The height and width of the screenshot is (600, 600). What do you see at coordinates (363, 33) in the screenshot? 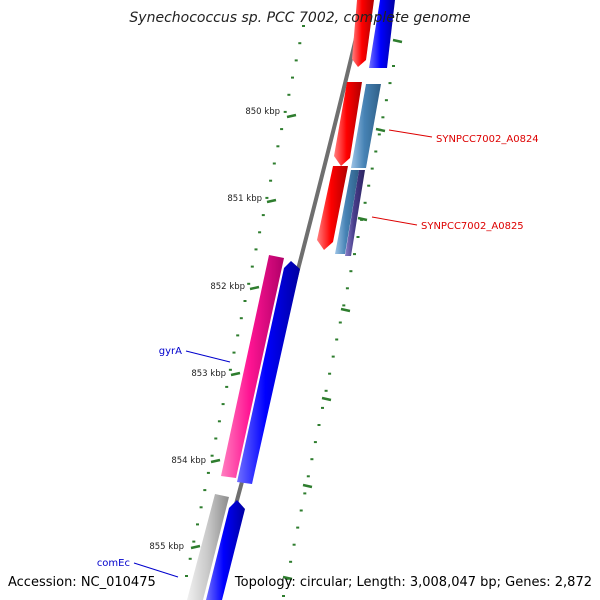
I see `cds-red-top` at bounding box center [363, 33].